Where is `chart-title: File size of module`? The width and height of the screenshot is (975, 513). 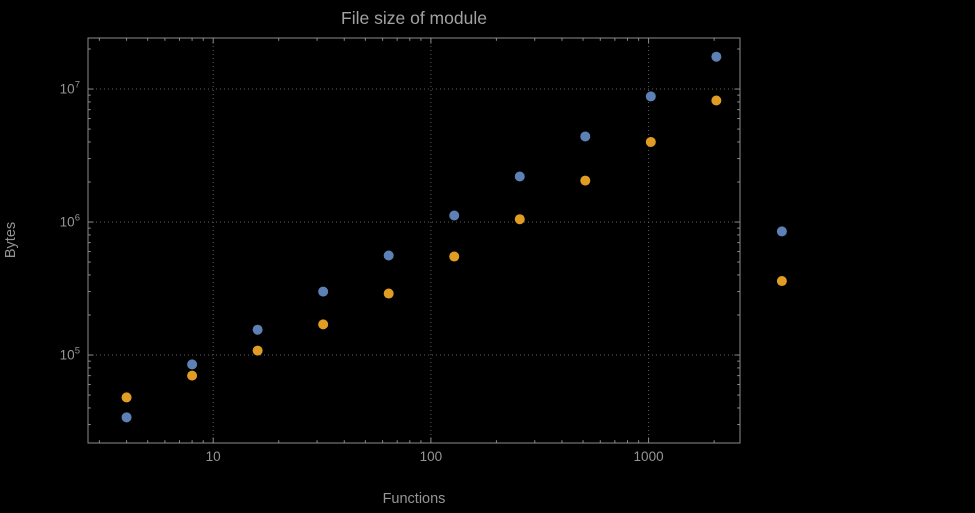
chart-title: File size of module is located at coordinates (414, 18).